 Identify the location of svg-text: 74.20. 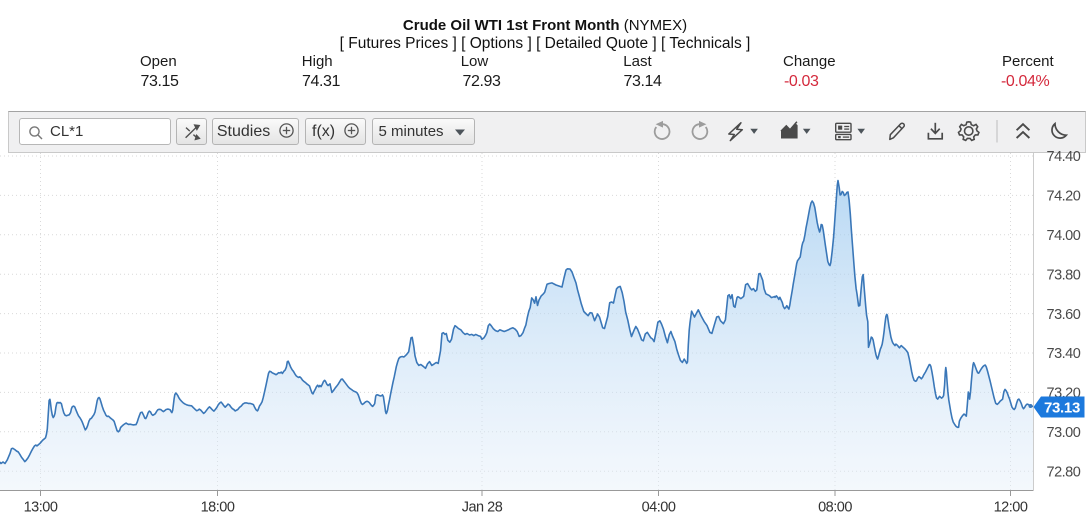
(1064, 197).